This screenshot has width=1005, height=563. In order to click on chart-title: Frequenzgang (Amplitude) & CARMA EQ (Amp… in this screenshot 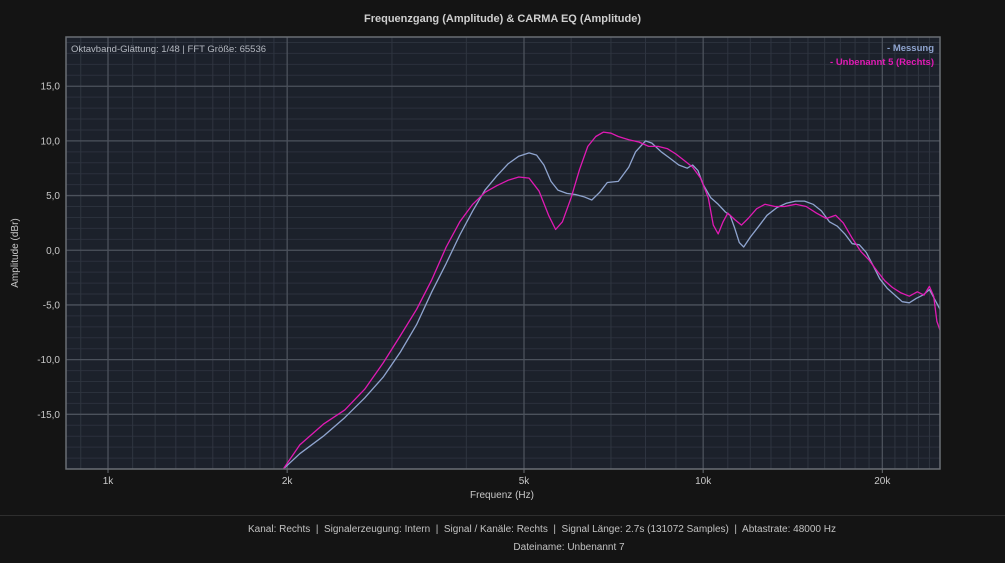, I will do `click(502, 19)`.